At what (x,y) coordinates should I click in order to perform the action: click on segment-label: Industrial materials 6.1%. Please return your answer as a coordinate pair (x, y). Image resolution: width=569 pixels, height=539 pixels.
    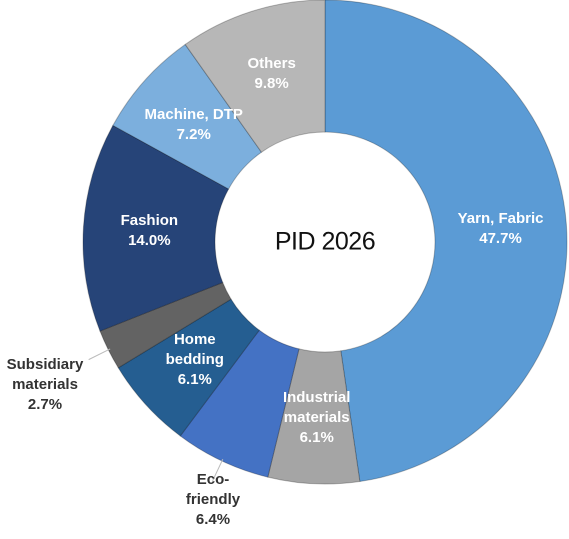
    Looking at the image, I should click on (317, 418).